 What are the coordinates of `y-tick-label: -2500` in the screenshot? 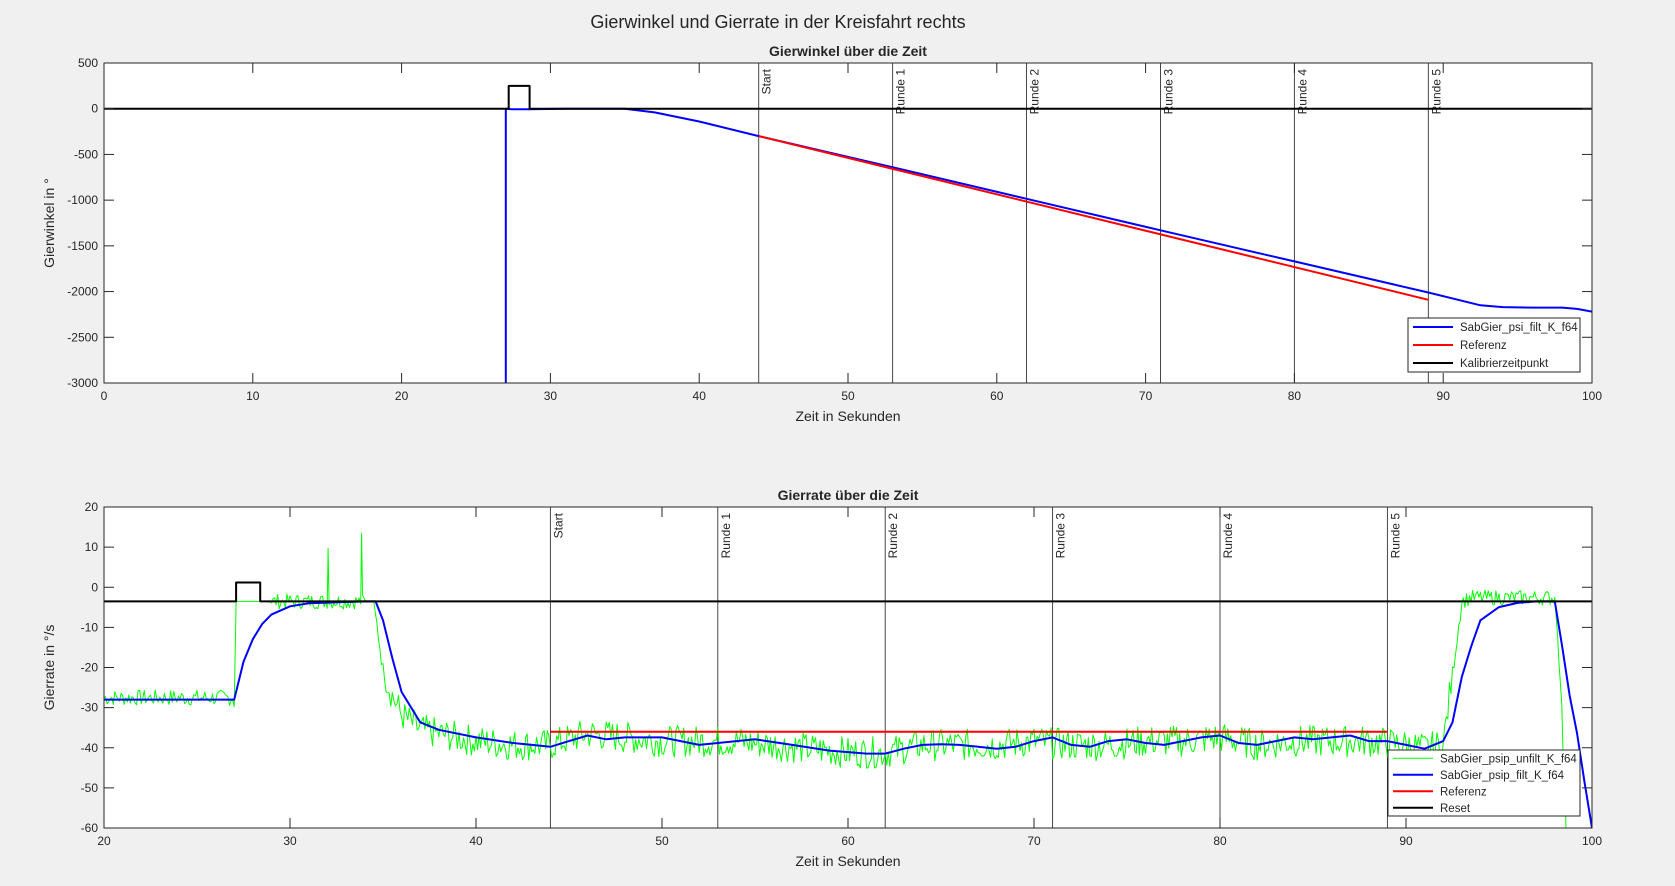 It's located at (82, 337).